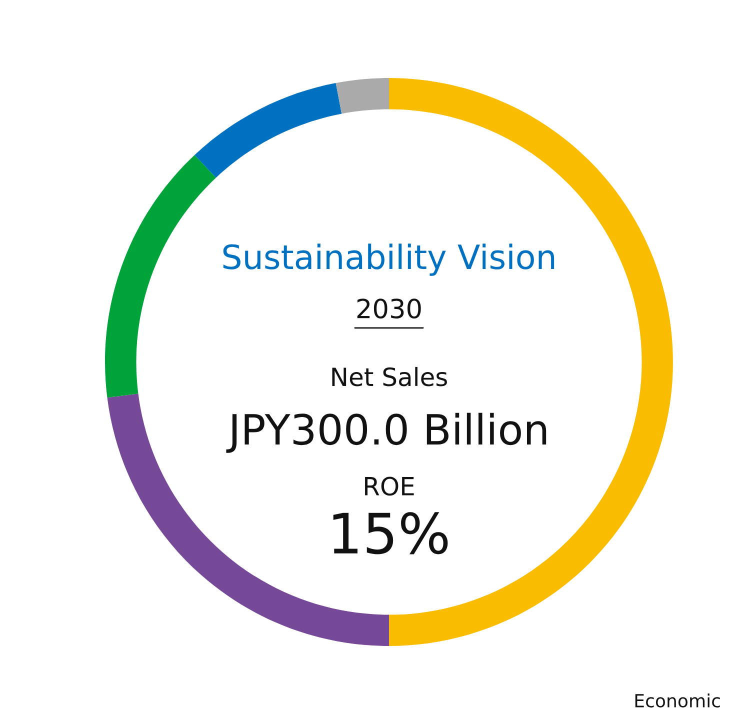  I want to click on text: JPY300.0 Billion, so click(386, 432).